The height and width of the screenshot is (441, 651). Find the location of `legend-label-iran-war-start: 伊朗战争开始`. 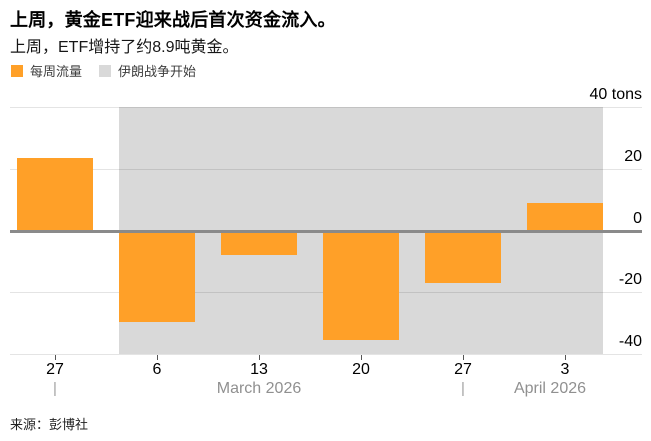

legend-label-iran-war-start: 伊朗战争开始 is located at coordinates (157, 71).